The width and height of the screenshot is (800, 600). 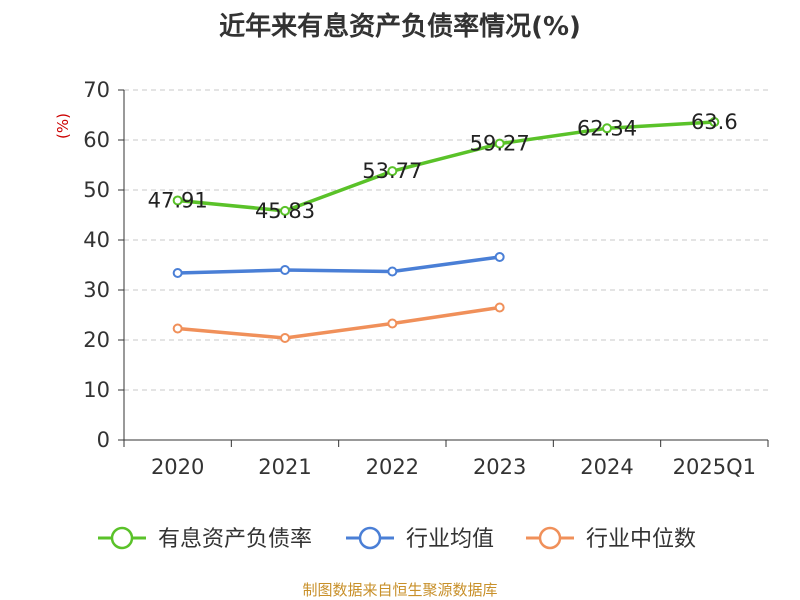 I want to click on data-label-2025Q1: 63.6, so click(x=714, y=122).